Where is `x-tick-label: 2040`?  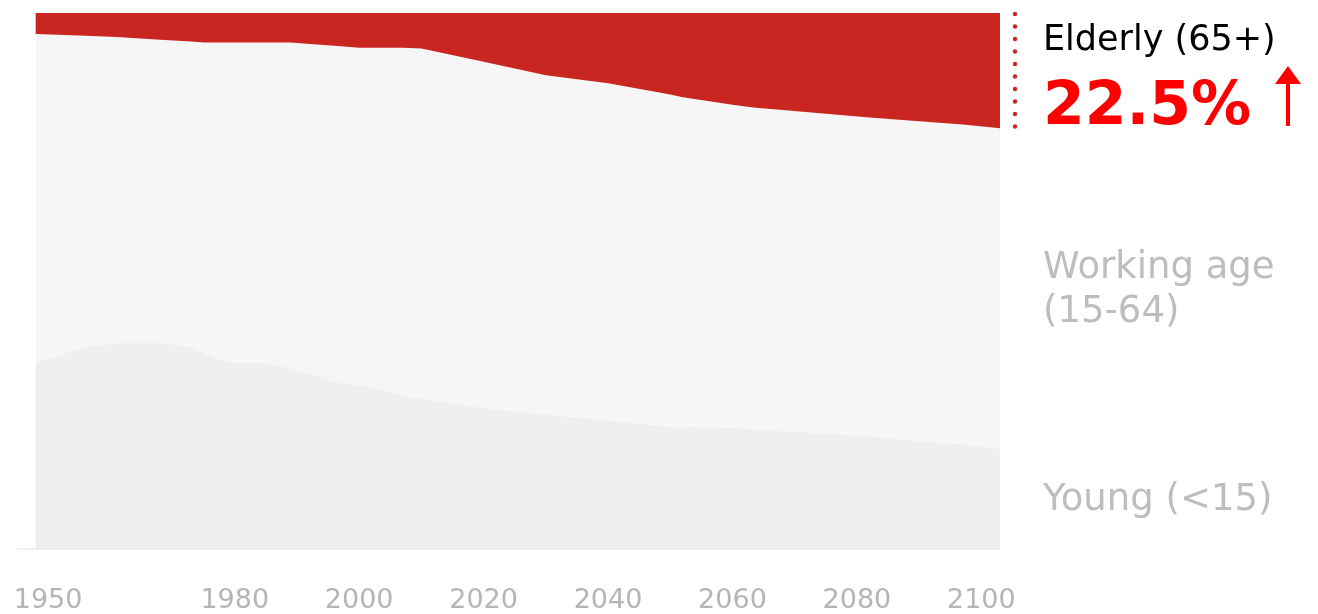
x-tick-label: 2040 is located at coordinates (608, 598).